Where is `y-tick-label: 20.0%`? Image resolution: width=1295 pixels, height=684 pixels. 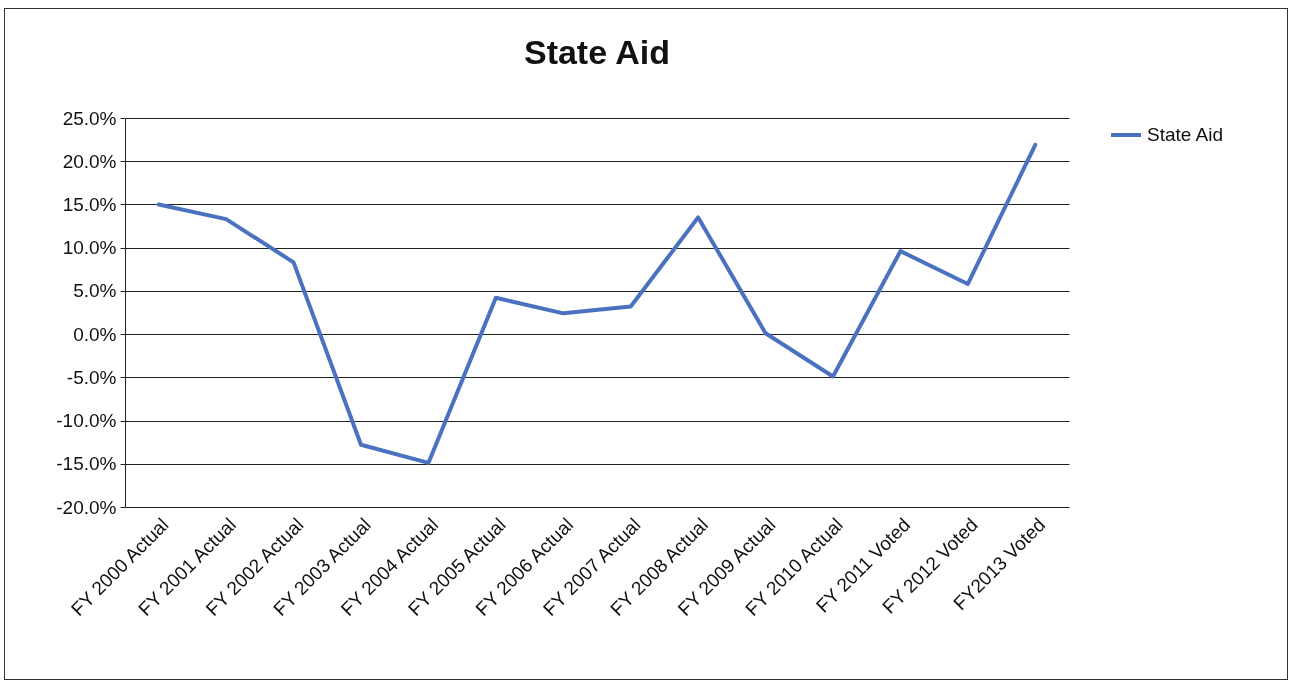
y-tick-label: 20.0% is located at coordinates (89, 161).